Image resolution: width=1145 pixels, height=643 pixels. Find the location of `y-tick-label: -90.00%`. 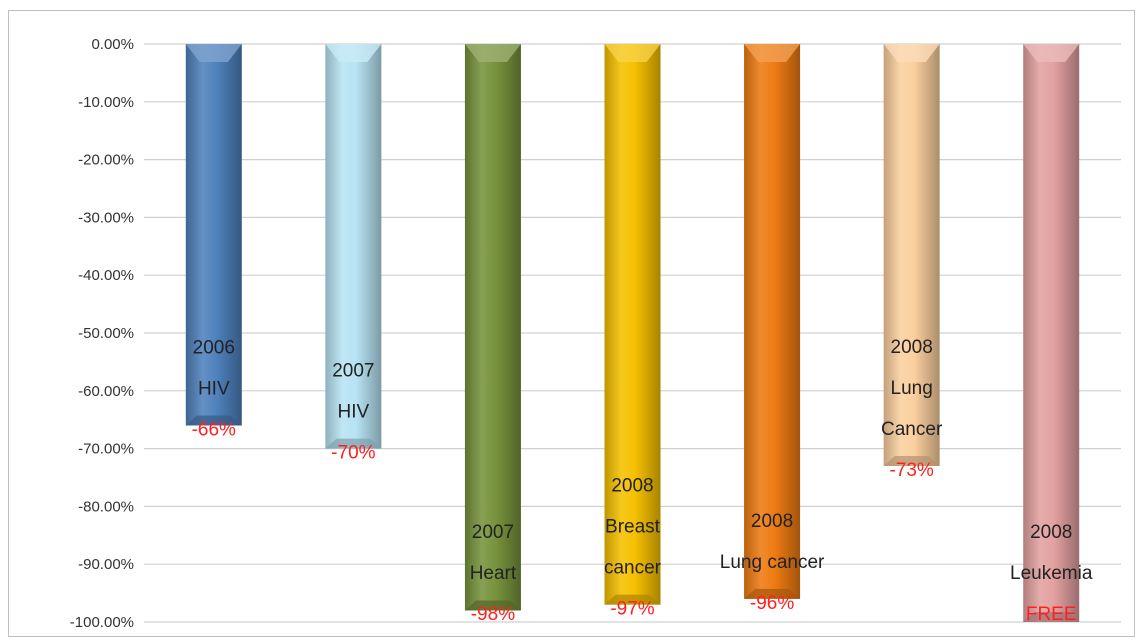

y-tick-label: -90.00% is located at coordinates (106, 564).